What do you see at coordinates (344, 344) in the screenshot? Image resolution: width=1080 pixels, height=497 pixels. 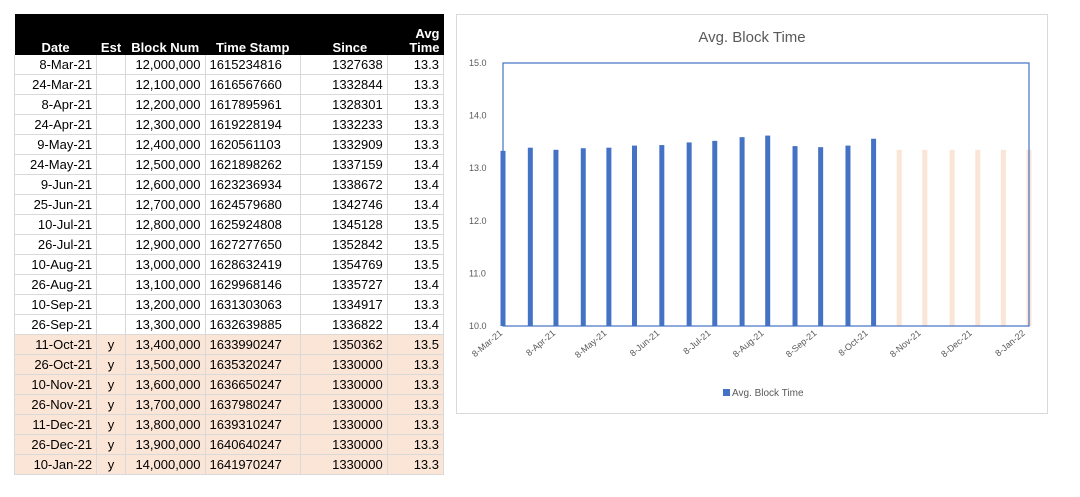 I see `cell-since: 1350362` at bounding box center [344, 344].